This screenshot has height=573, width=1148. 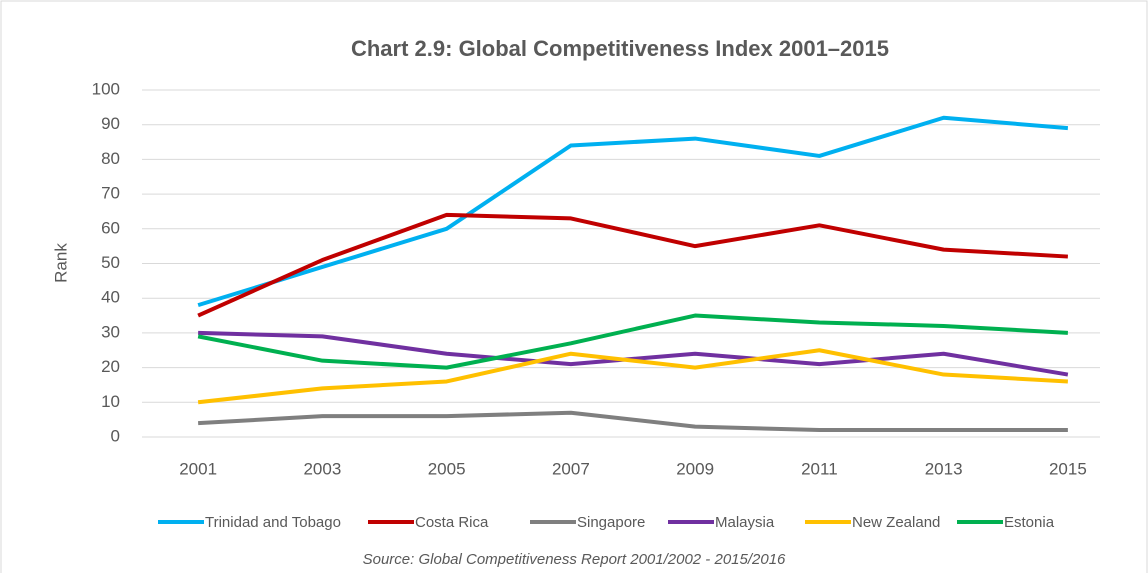 I want to click on y-tick-label: 10, so click(x=110, y=401).